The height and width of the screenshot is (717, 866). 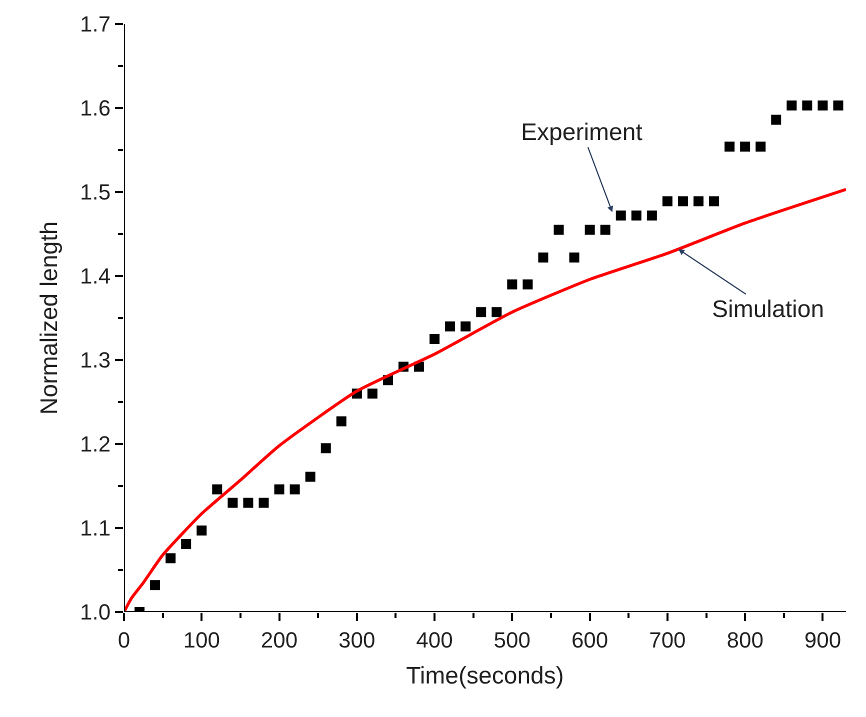 I want to click on x-tick-label: 300, so click(x=357, y=639).